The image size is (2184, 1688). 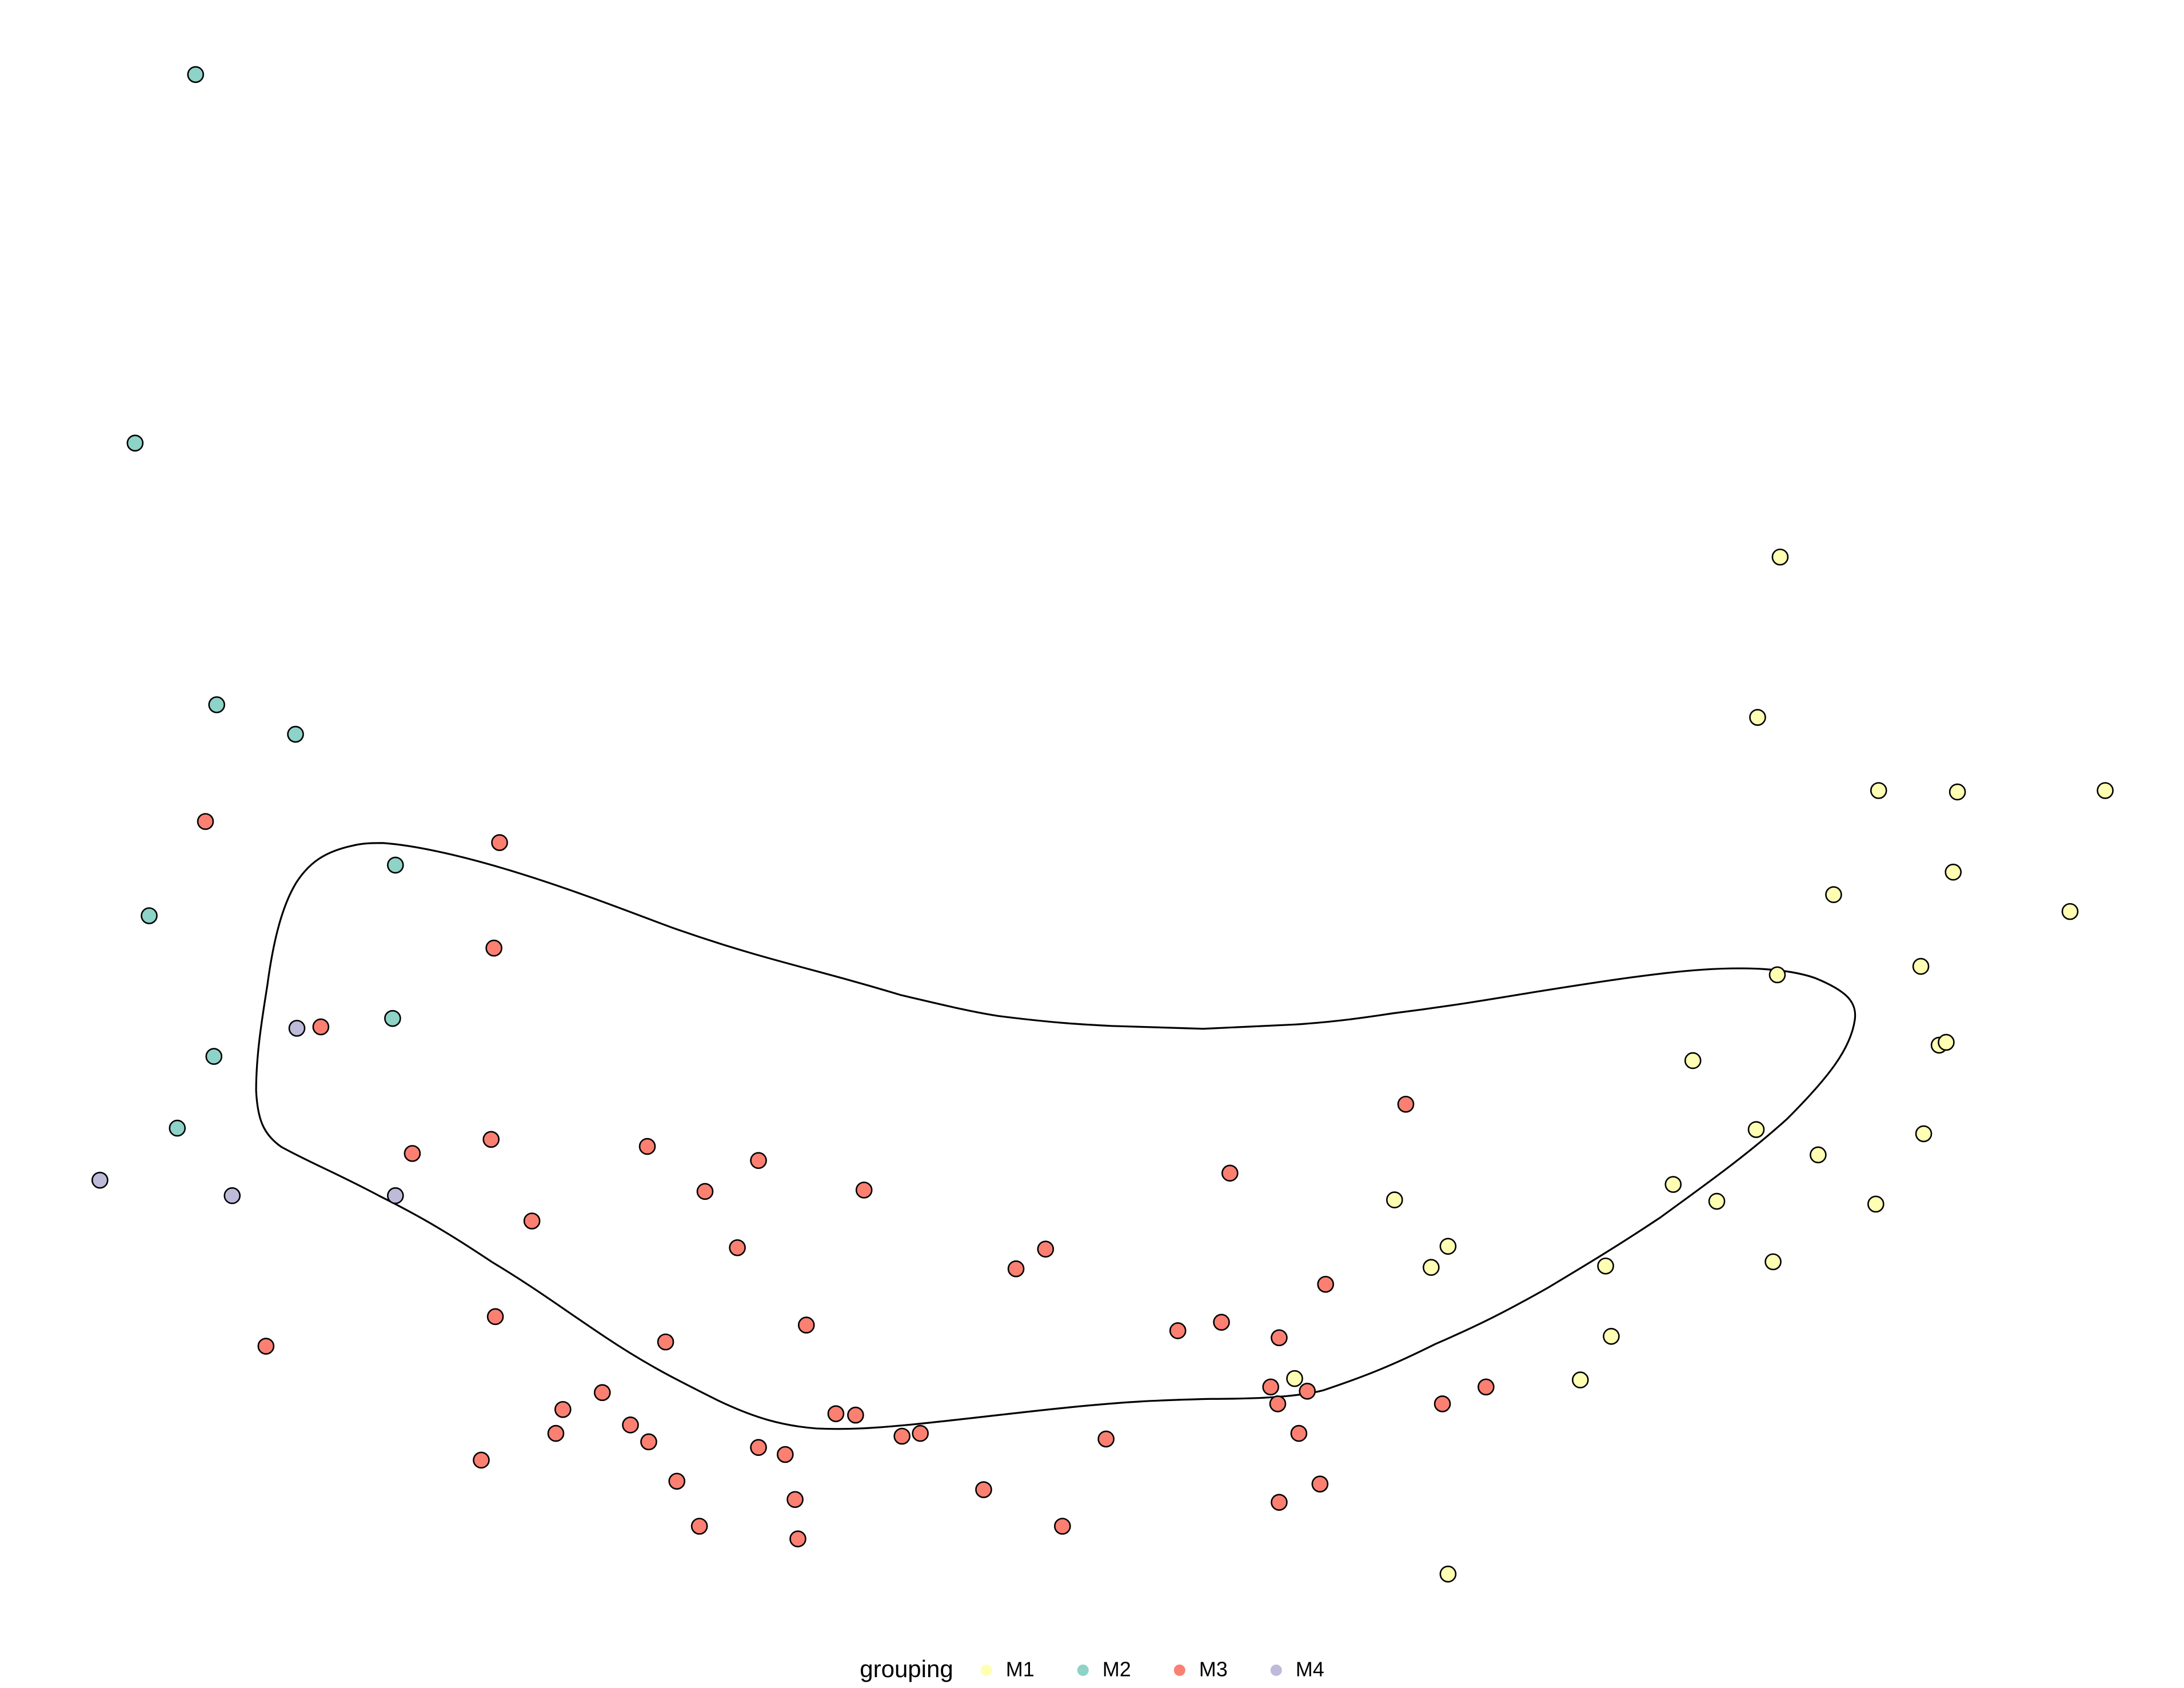 I want to click on legend-label: M1, so click(x=1020, y=1669).